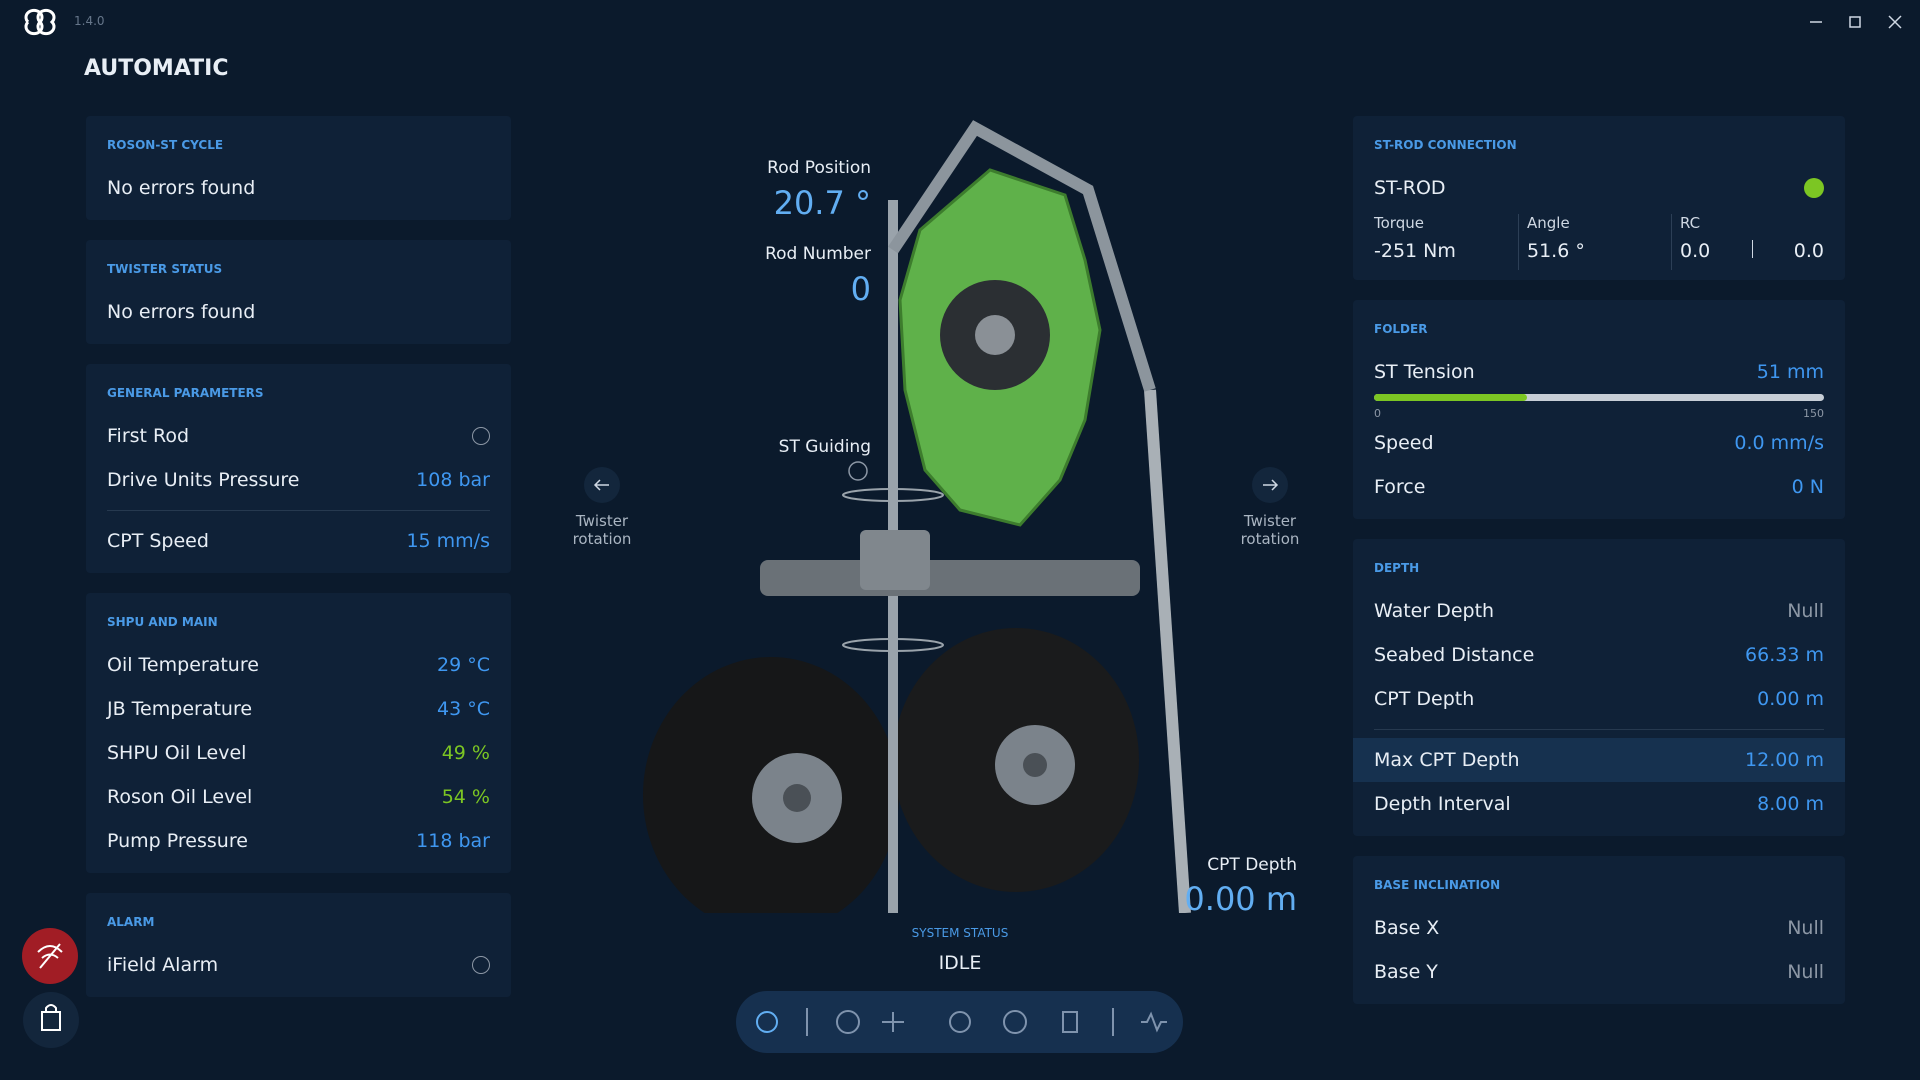 This screenshot has height=1080, width=1920. Describe the element at coordinates (1424, 372) in the screenshot. I see `gauge-label: ST Tension` at that location.